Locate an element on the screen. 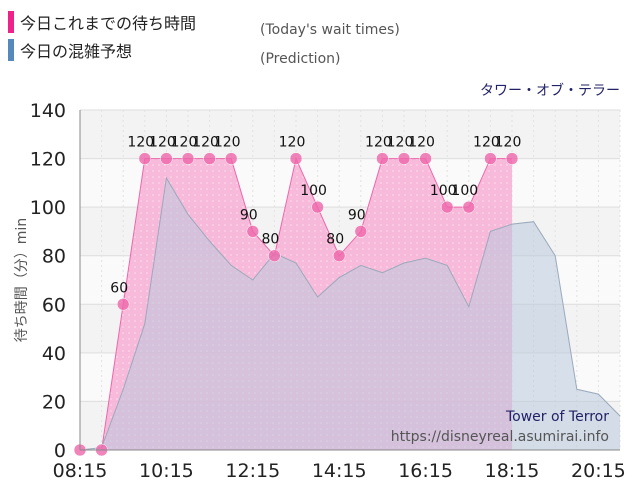 Image resolution: width=640 pixels, height=500 pixels. legend-actual: 今日これまでの待ち時間 is located at coordinates (102, 22).